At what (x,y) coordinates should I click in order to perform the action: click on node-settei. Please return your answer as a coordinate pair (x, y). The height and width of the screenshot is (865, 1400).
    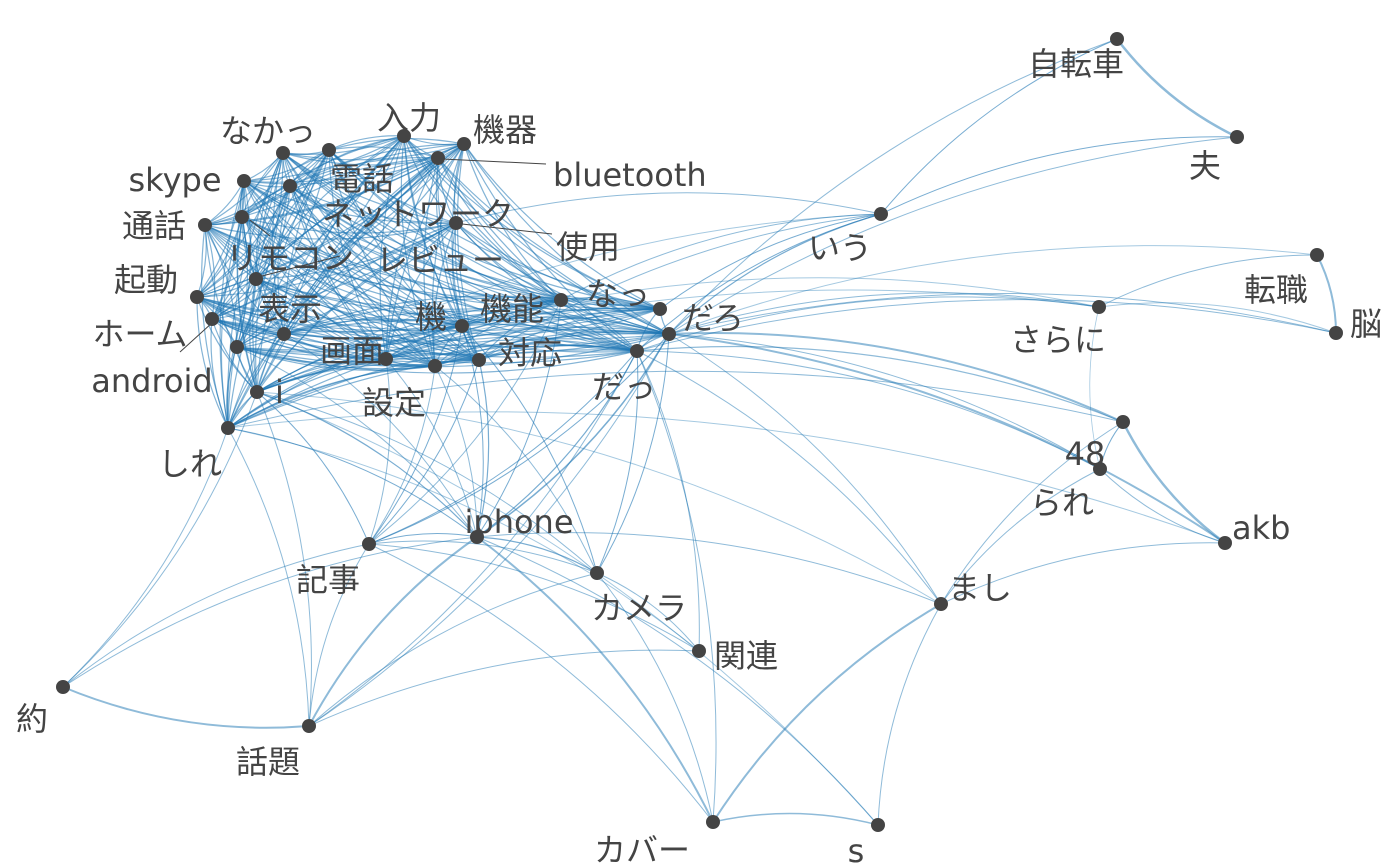
    Looking at the image, I should click on (435, 366).